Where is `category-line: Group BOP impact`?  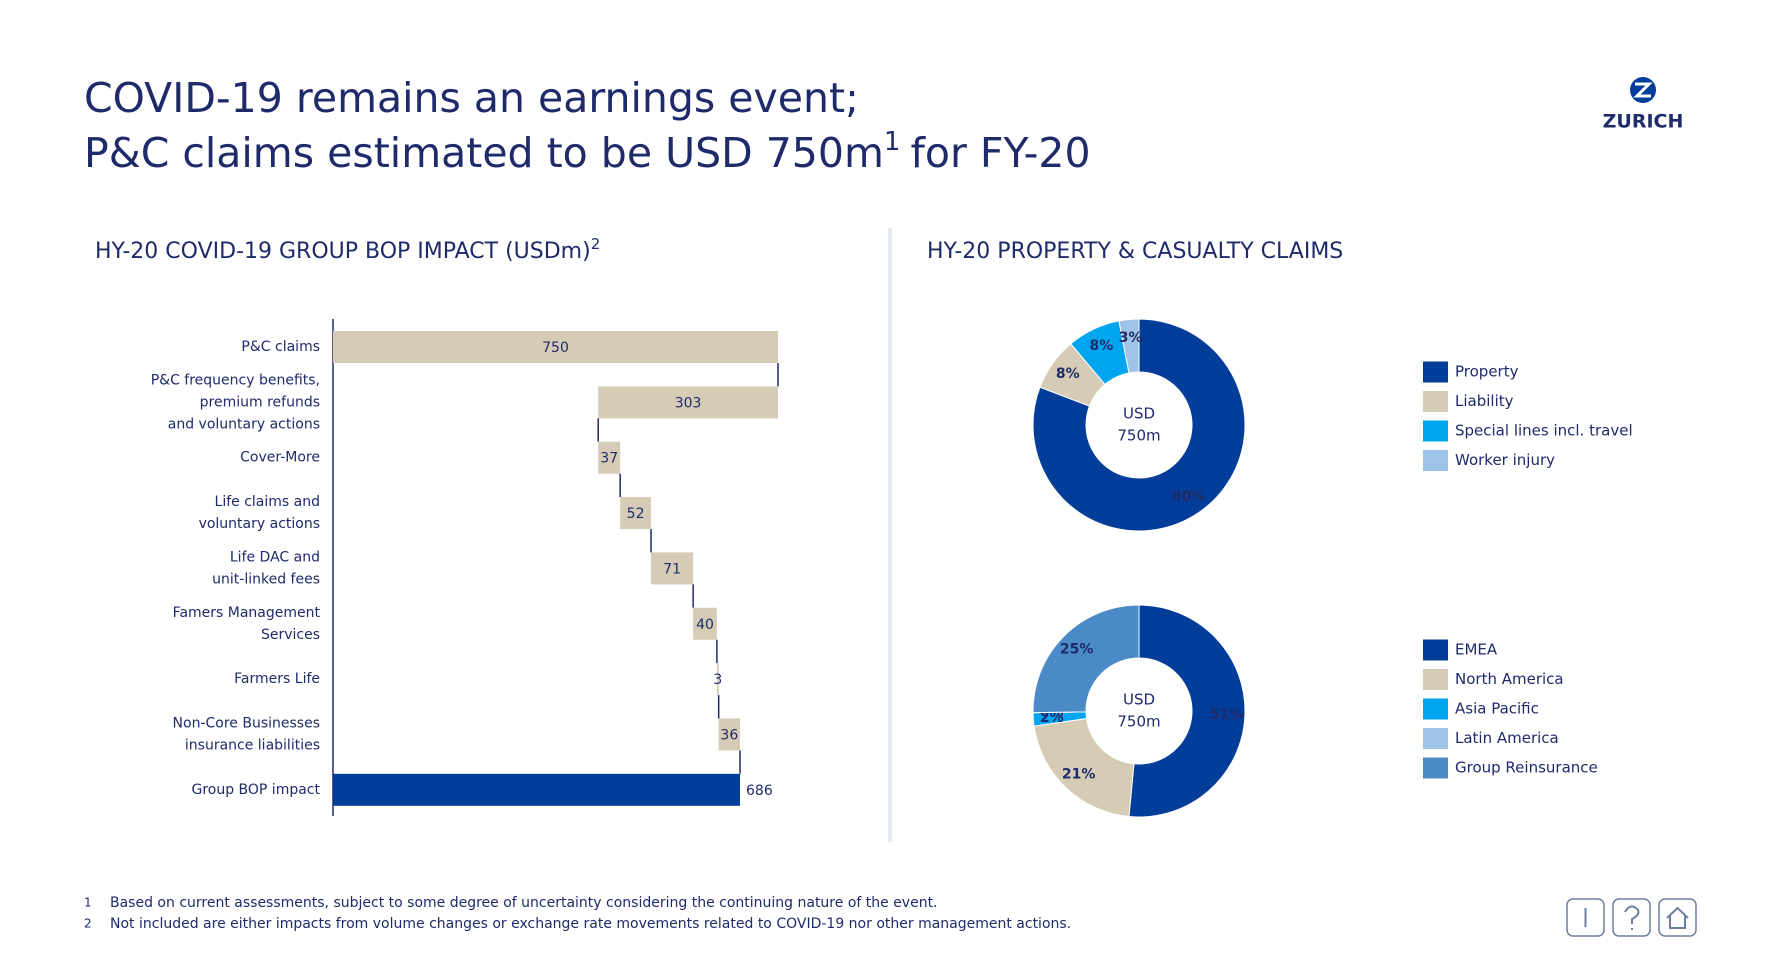 category-line: Group BOP impact is located at coordinates (255, 790).